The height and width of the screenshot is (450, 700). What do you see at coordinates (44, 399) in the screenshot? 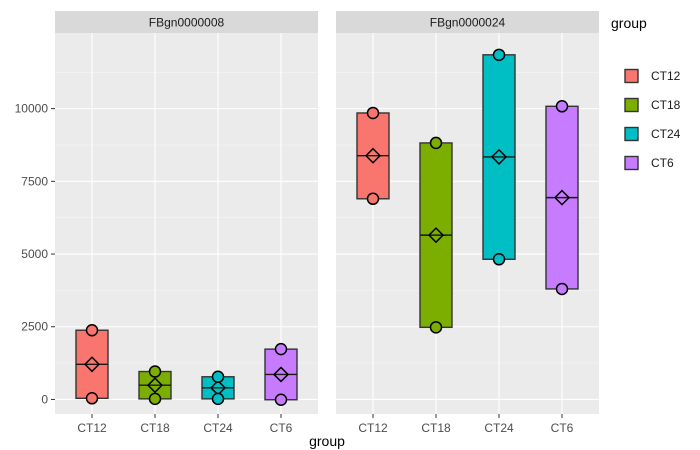
I see `y-tick-label: 0` at bounding box center [44, 399].